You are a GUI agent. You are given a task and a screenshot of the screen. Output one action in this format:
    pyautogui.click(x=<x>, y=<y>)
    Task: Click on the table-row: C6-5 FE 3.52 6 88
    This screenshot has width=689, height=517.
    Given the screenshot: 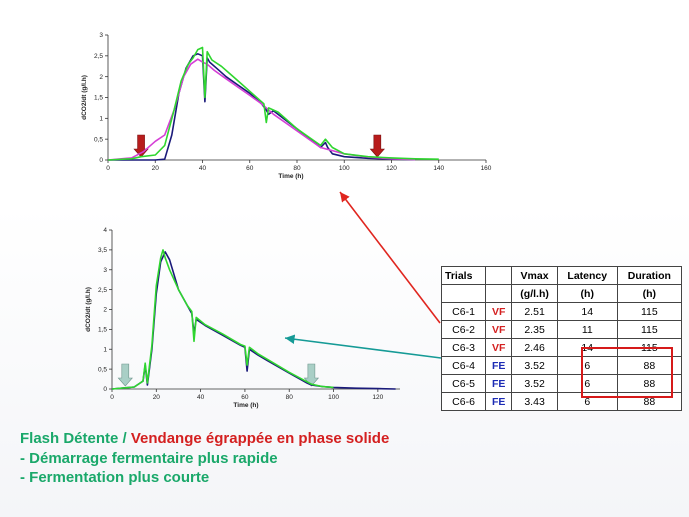 What is the action you would take?
    pyautogui.click(x=561, y=383)
    